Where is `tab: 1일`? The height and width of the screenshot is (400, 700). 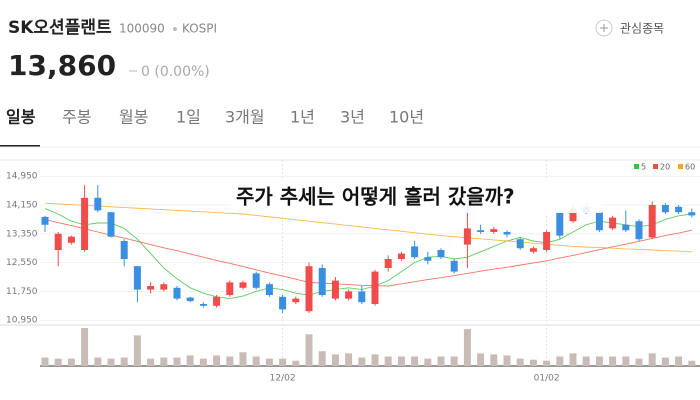
tab: 1일 is located at coordinates (188, 117).